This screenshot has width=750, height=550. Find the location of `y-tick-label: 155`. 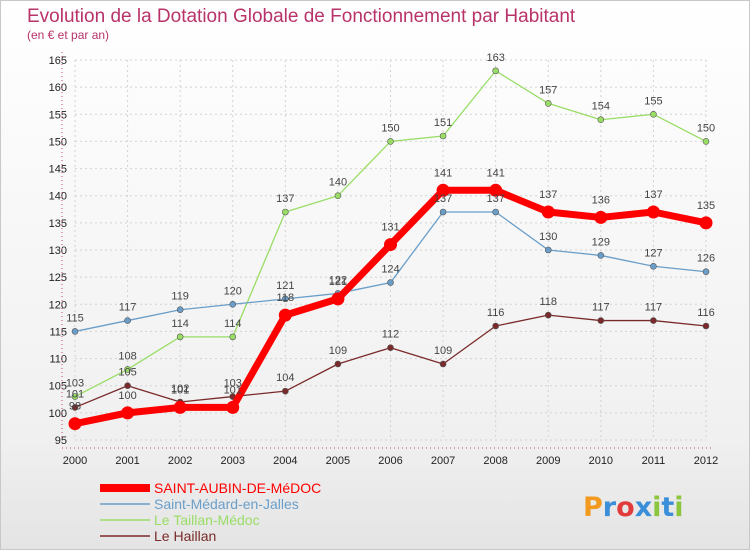

y-tick-label: 155 is located at coordinates (58, 115).